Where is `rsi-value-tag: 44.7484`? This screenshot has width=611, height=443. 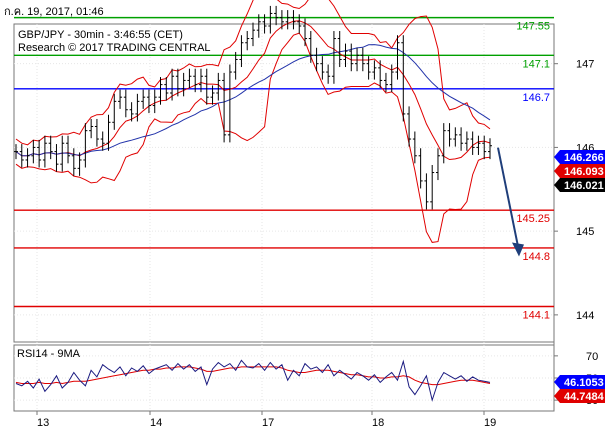
rsi-value-tag: 44.7484 is located at coordinates (579, 396).